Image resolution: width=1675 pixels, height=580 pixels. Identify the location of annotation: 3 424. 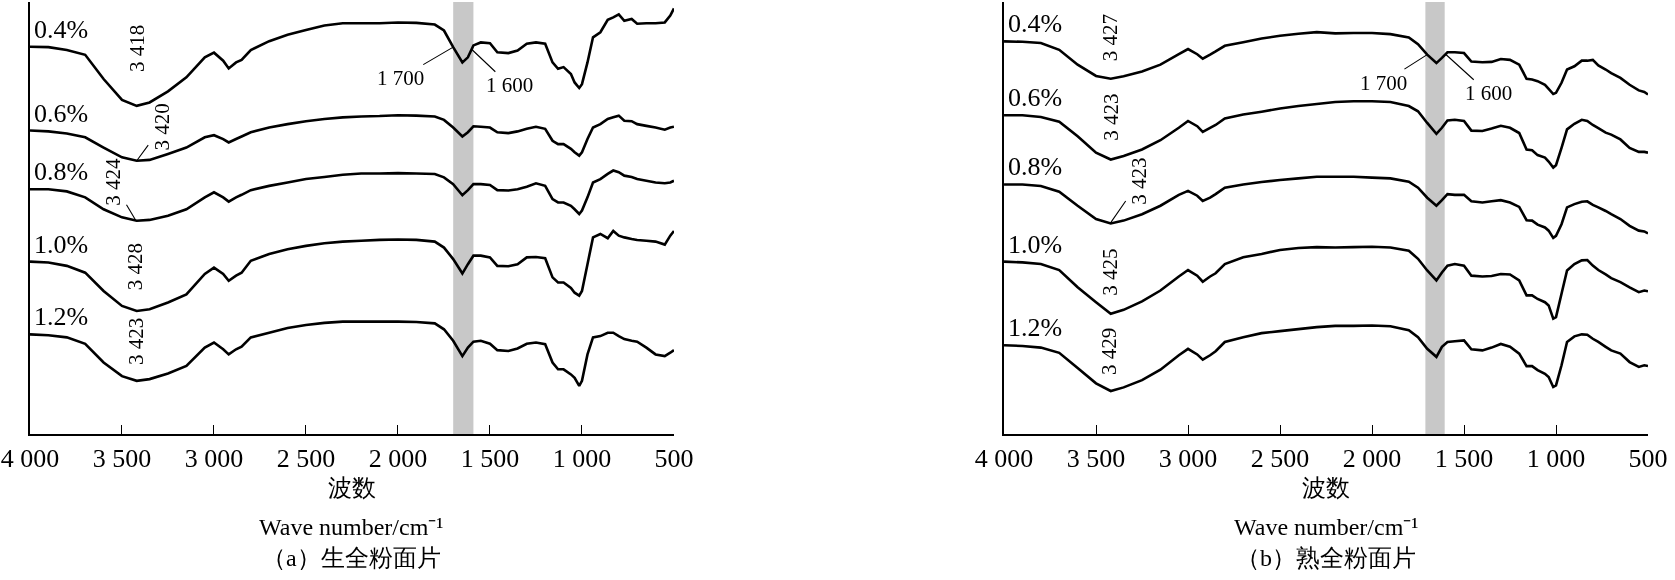
(113, 182).